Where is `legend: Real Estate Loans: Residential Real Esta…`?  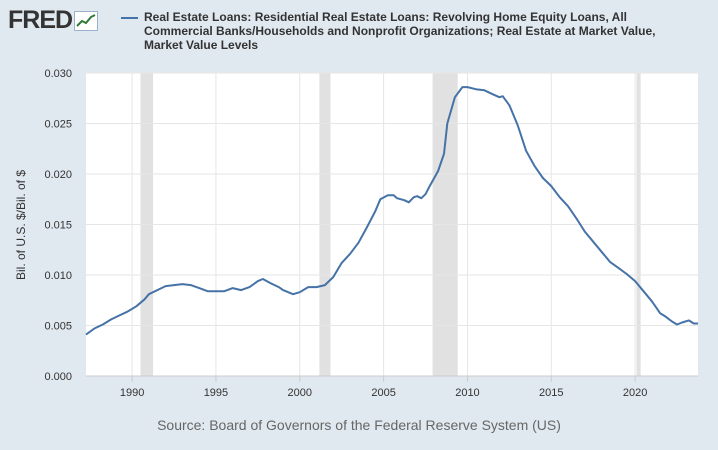 legend: Real Estate Loans: Residential Real Esta… is located at coordinates (401, 31).